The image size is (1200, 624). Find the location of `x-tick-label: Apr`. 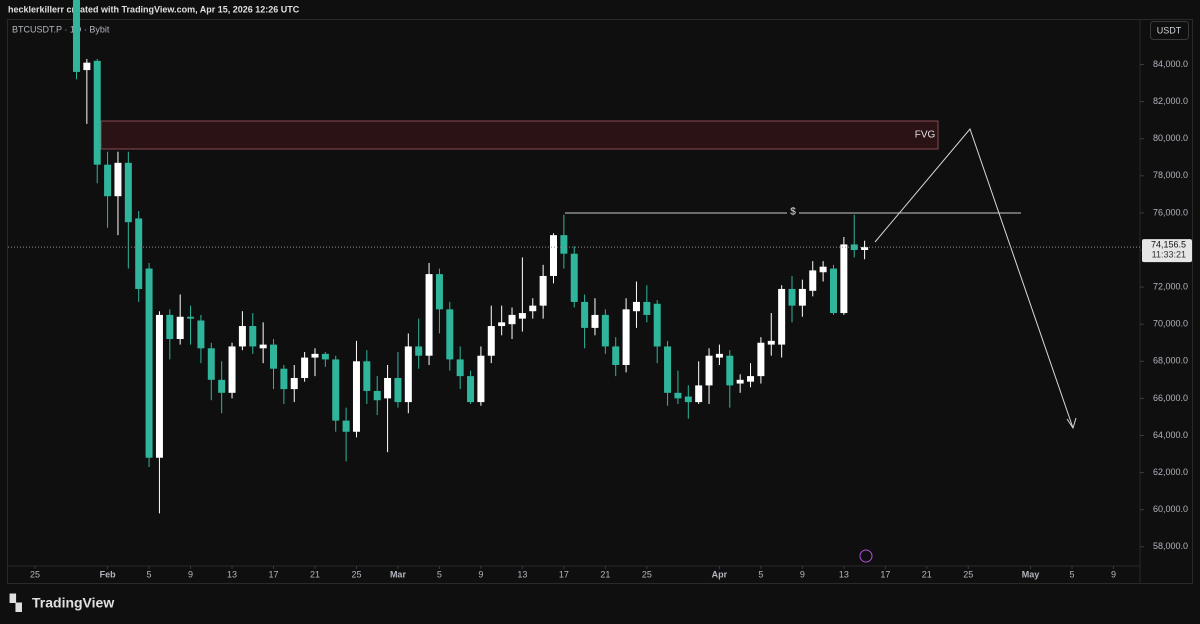

x-tick-label: Apr is located at coordinates (720, 574).